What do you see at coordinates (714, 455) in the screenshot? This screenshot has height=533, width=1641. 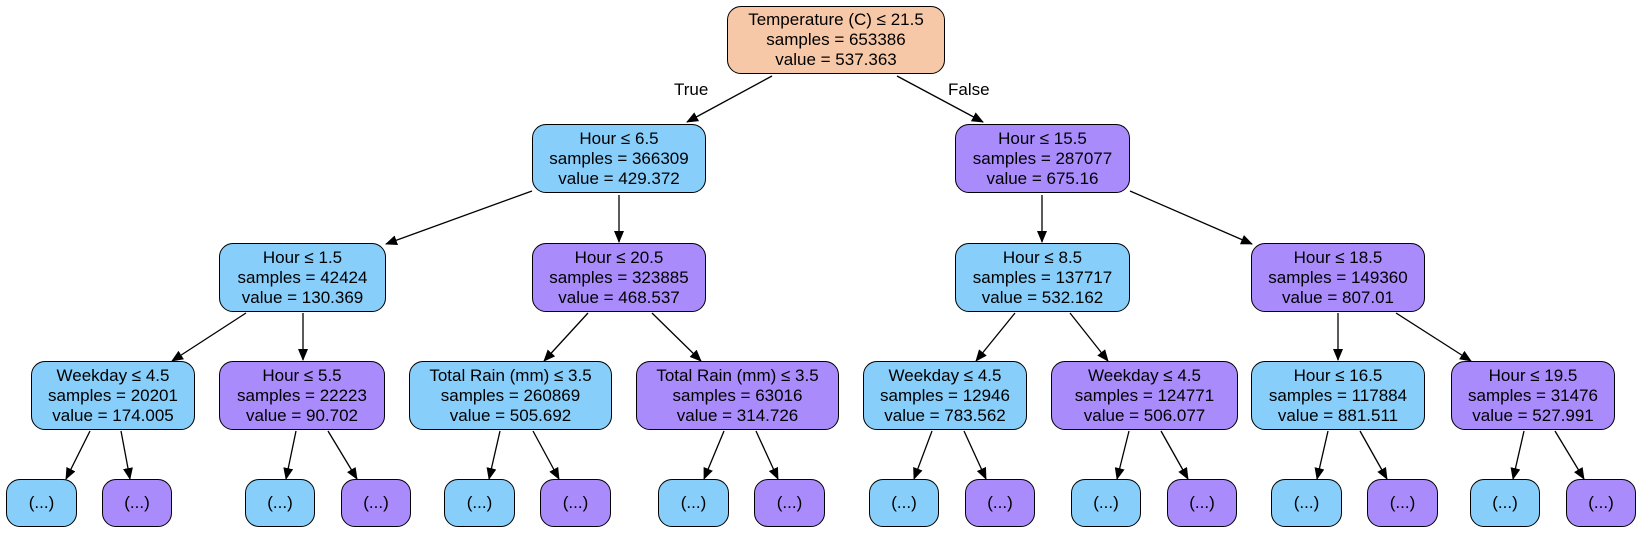 I see `tree-edge-n10-l6` at bounding box center [714, 455].